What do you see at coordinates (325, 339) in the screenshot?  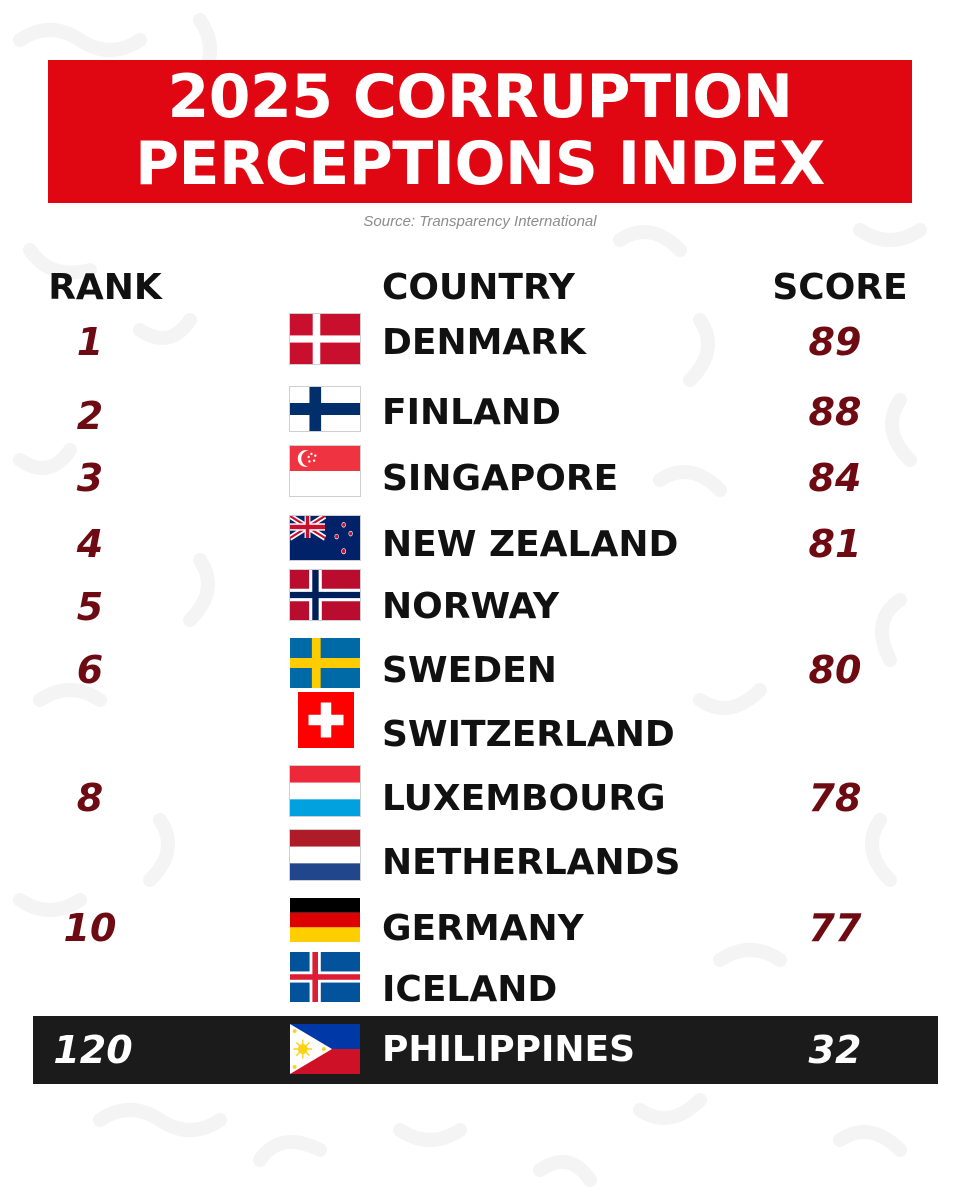 I see `denmark-flag-icon` at bounding box center [325, 339].